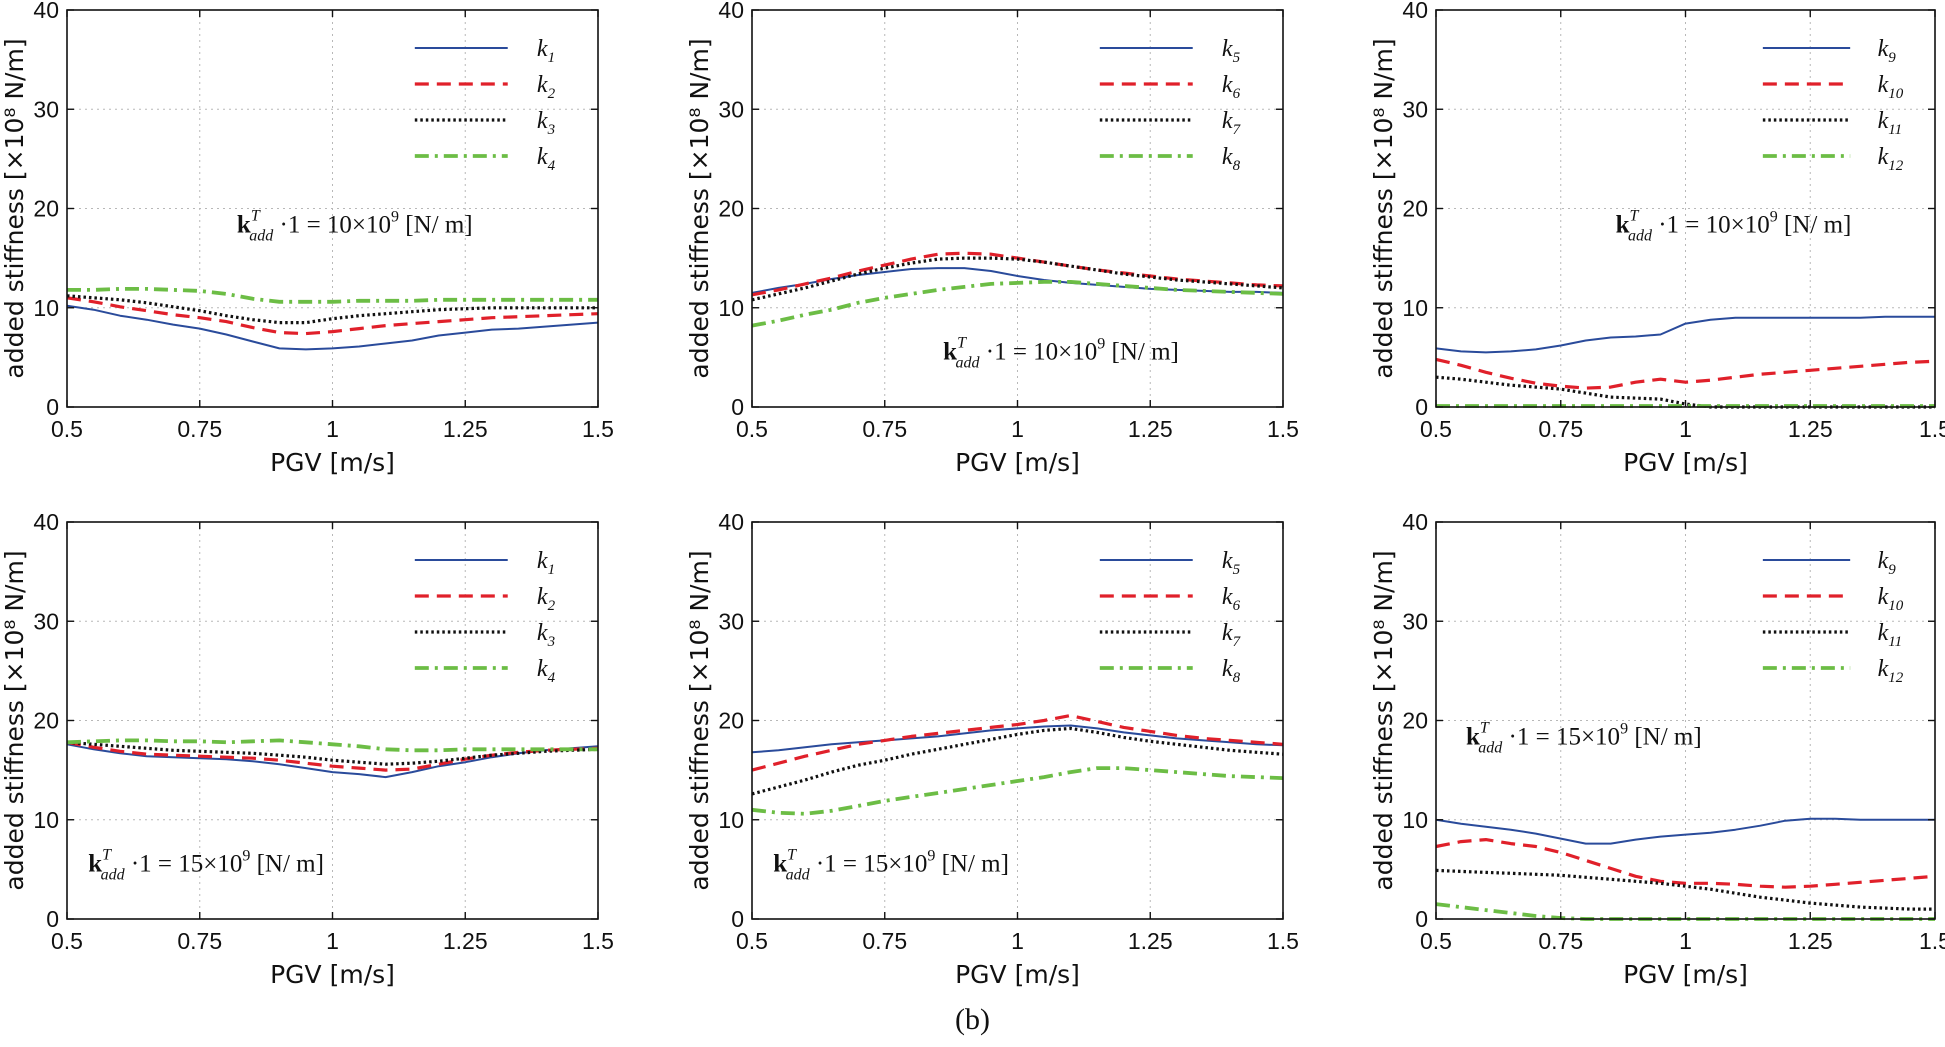 This screenshot has width=1945, height=1047. What do you see at coordinates (1685, 831) in the screenshot?
I see `series-line-k9` at bounding box center [1685, 831].